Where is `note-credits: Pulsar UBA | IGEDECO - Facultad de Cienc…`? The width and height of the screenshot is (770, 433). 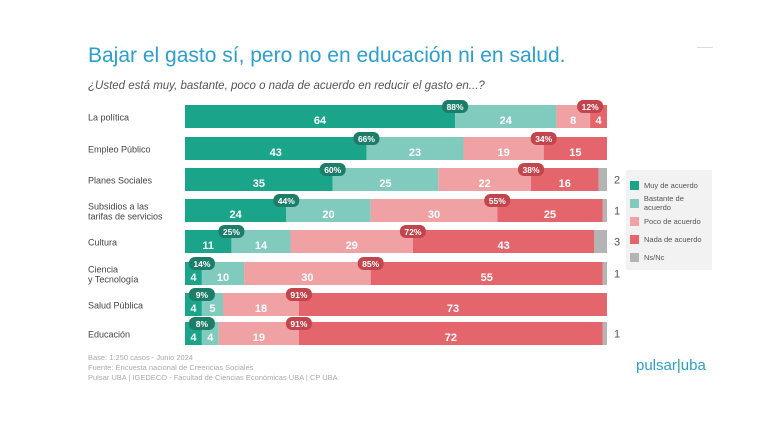
note-credits: Pulsar UBA | IGEDECO - Facultad de Cienc… is located at coordinates (213, 377).